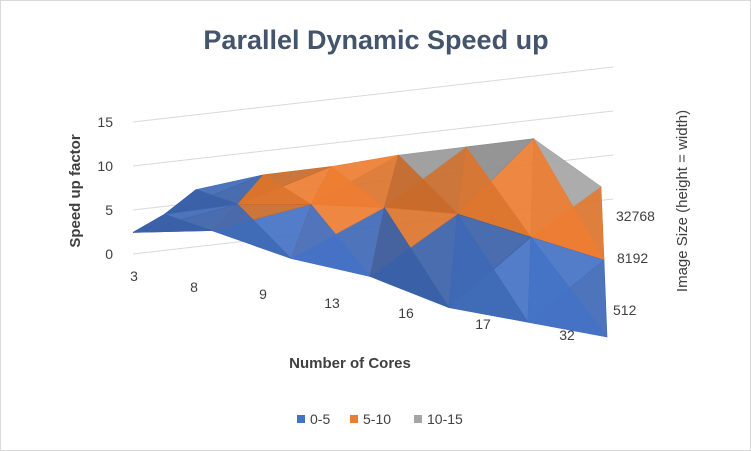 Image resolution: width=751 pixels, height=451 pixels. Describe the element at coordinates (632, 258) in the screenshot. I see `depth-tick-label: 8192` at that location.